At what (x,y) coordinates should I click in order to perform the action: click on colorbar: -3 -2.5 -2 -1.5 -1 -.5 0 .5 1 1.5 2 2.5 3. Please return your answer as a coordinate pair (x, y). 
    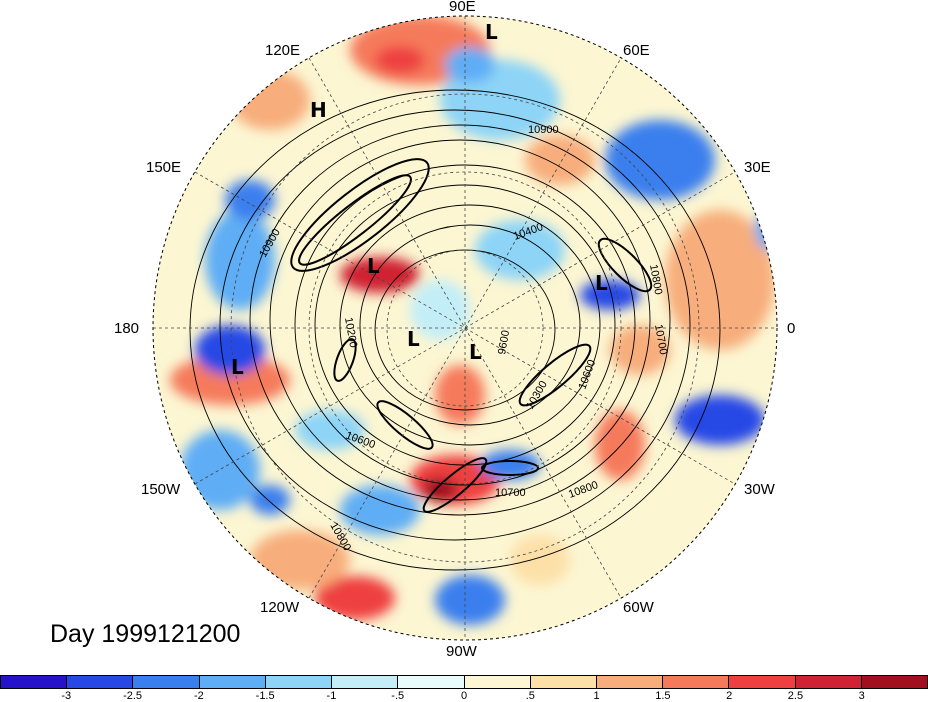
    Looking at the image, I should click on (464, 688).